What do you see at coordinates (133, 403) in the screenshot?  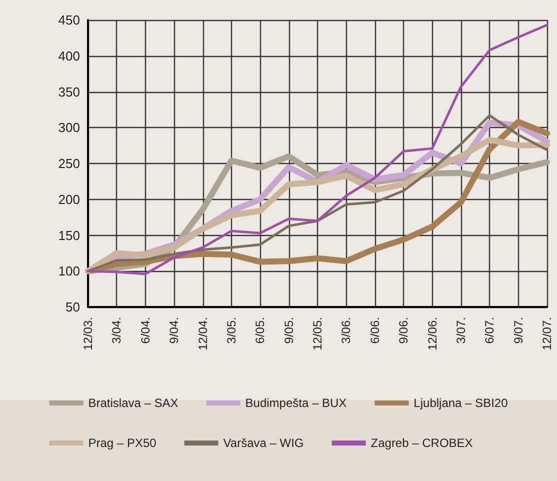 I see `legend-label: Bratislava – SAX` at bounding box center [133, 403].